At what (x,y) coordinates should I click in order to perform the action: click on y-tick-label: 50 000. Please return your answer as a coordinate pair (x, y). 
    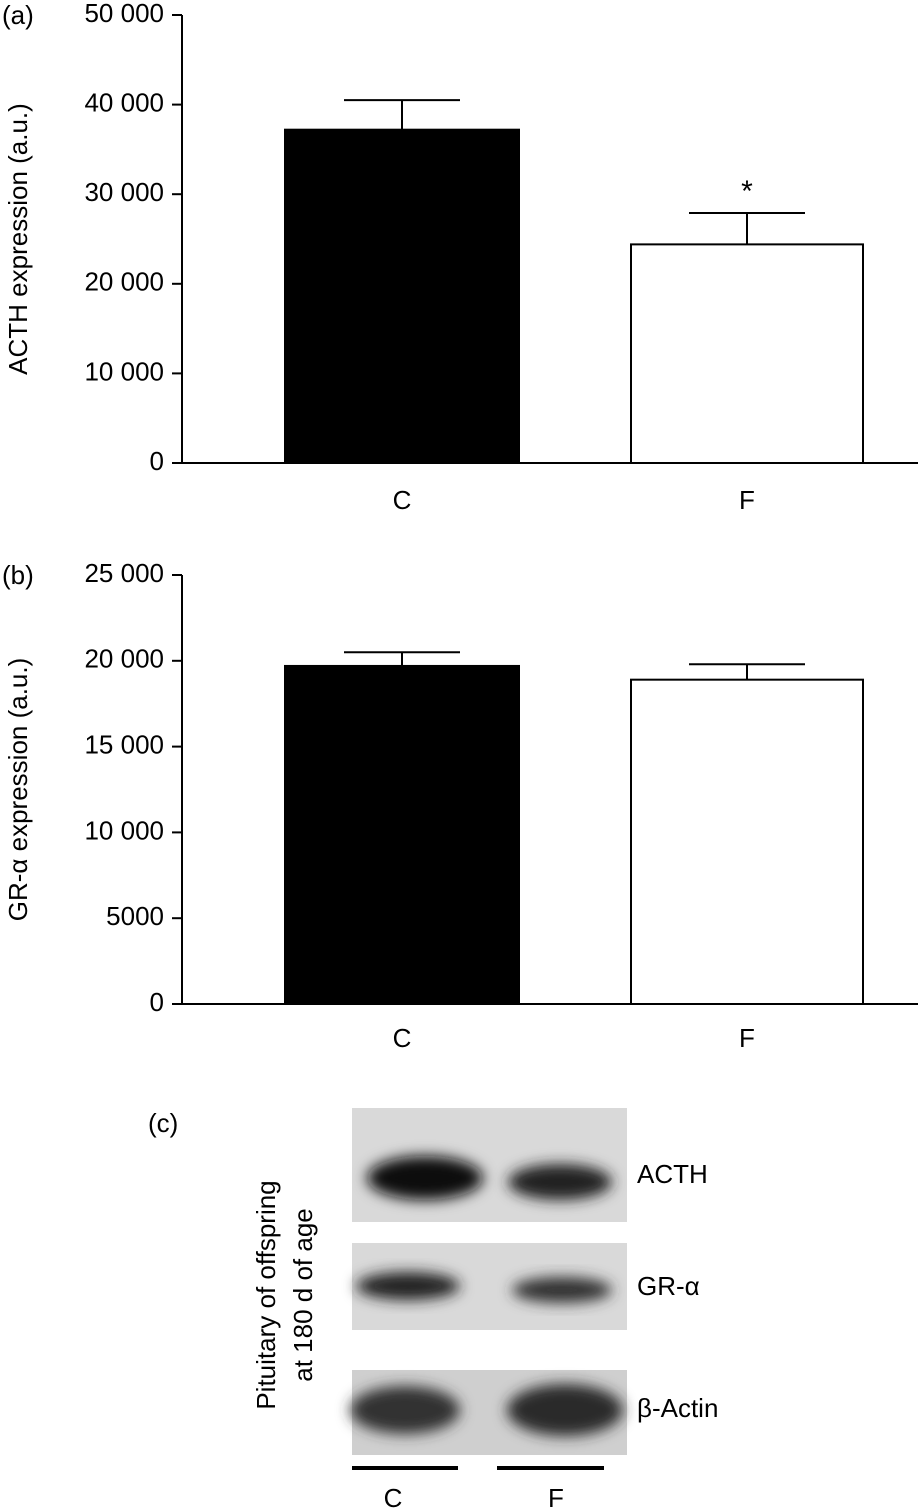
    Looking at the image, I should click on (124, 14).